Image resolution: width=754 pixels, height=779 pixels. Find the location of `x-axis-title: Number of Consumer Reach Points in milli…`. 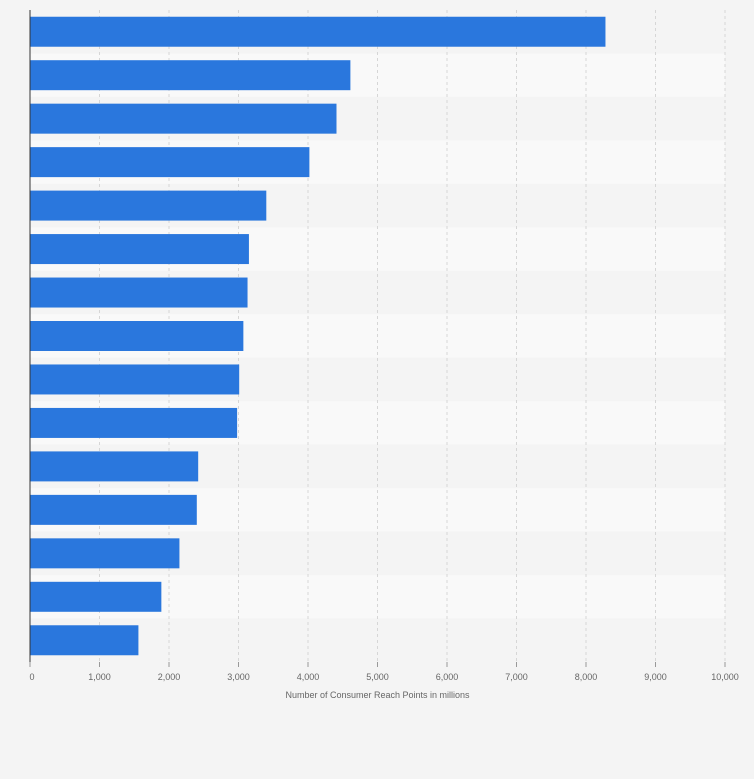

x-axis-title: Number of Consumer Reach Points in milli… is located at coordinates (377, 695).